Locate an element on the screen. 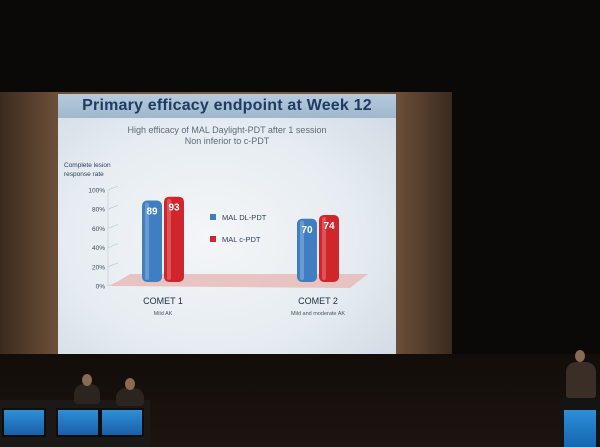 The image size is (600, 447). legend-label: MAL DL-PDT is located at coordinates (244, 217).